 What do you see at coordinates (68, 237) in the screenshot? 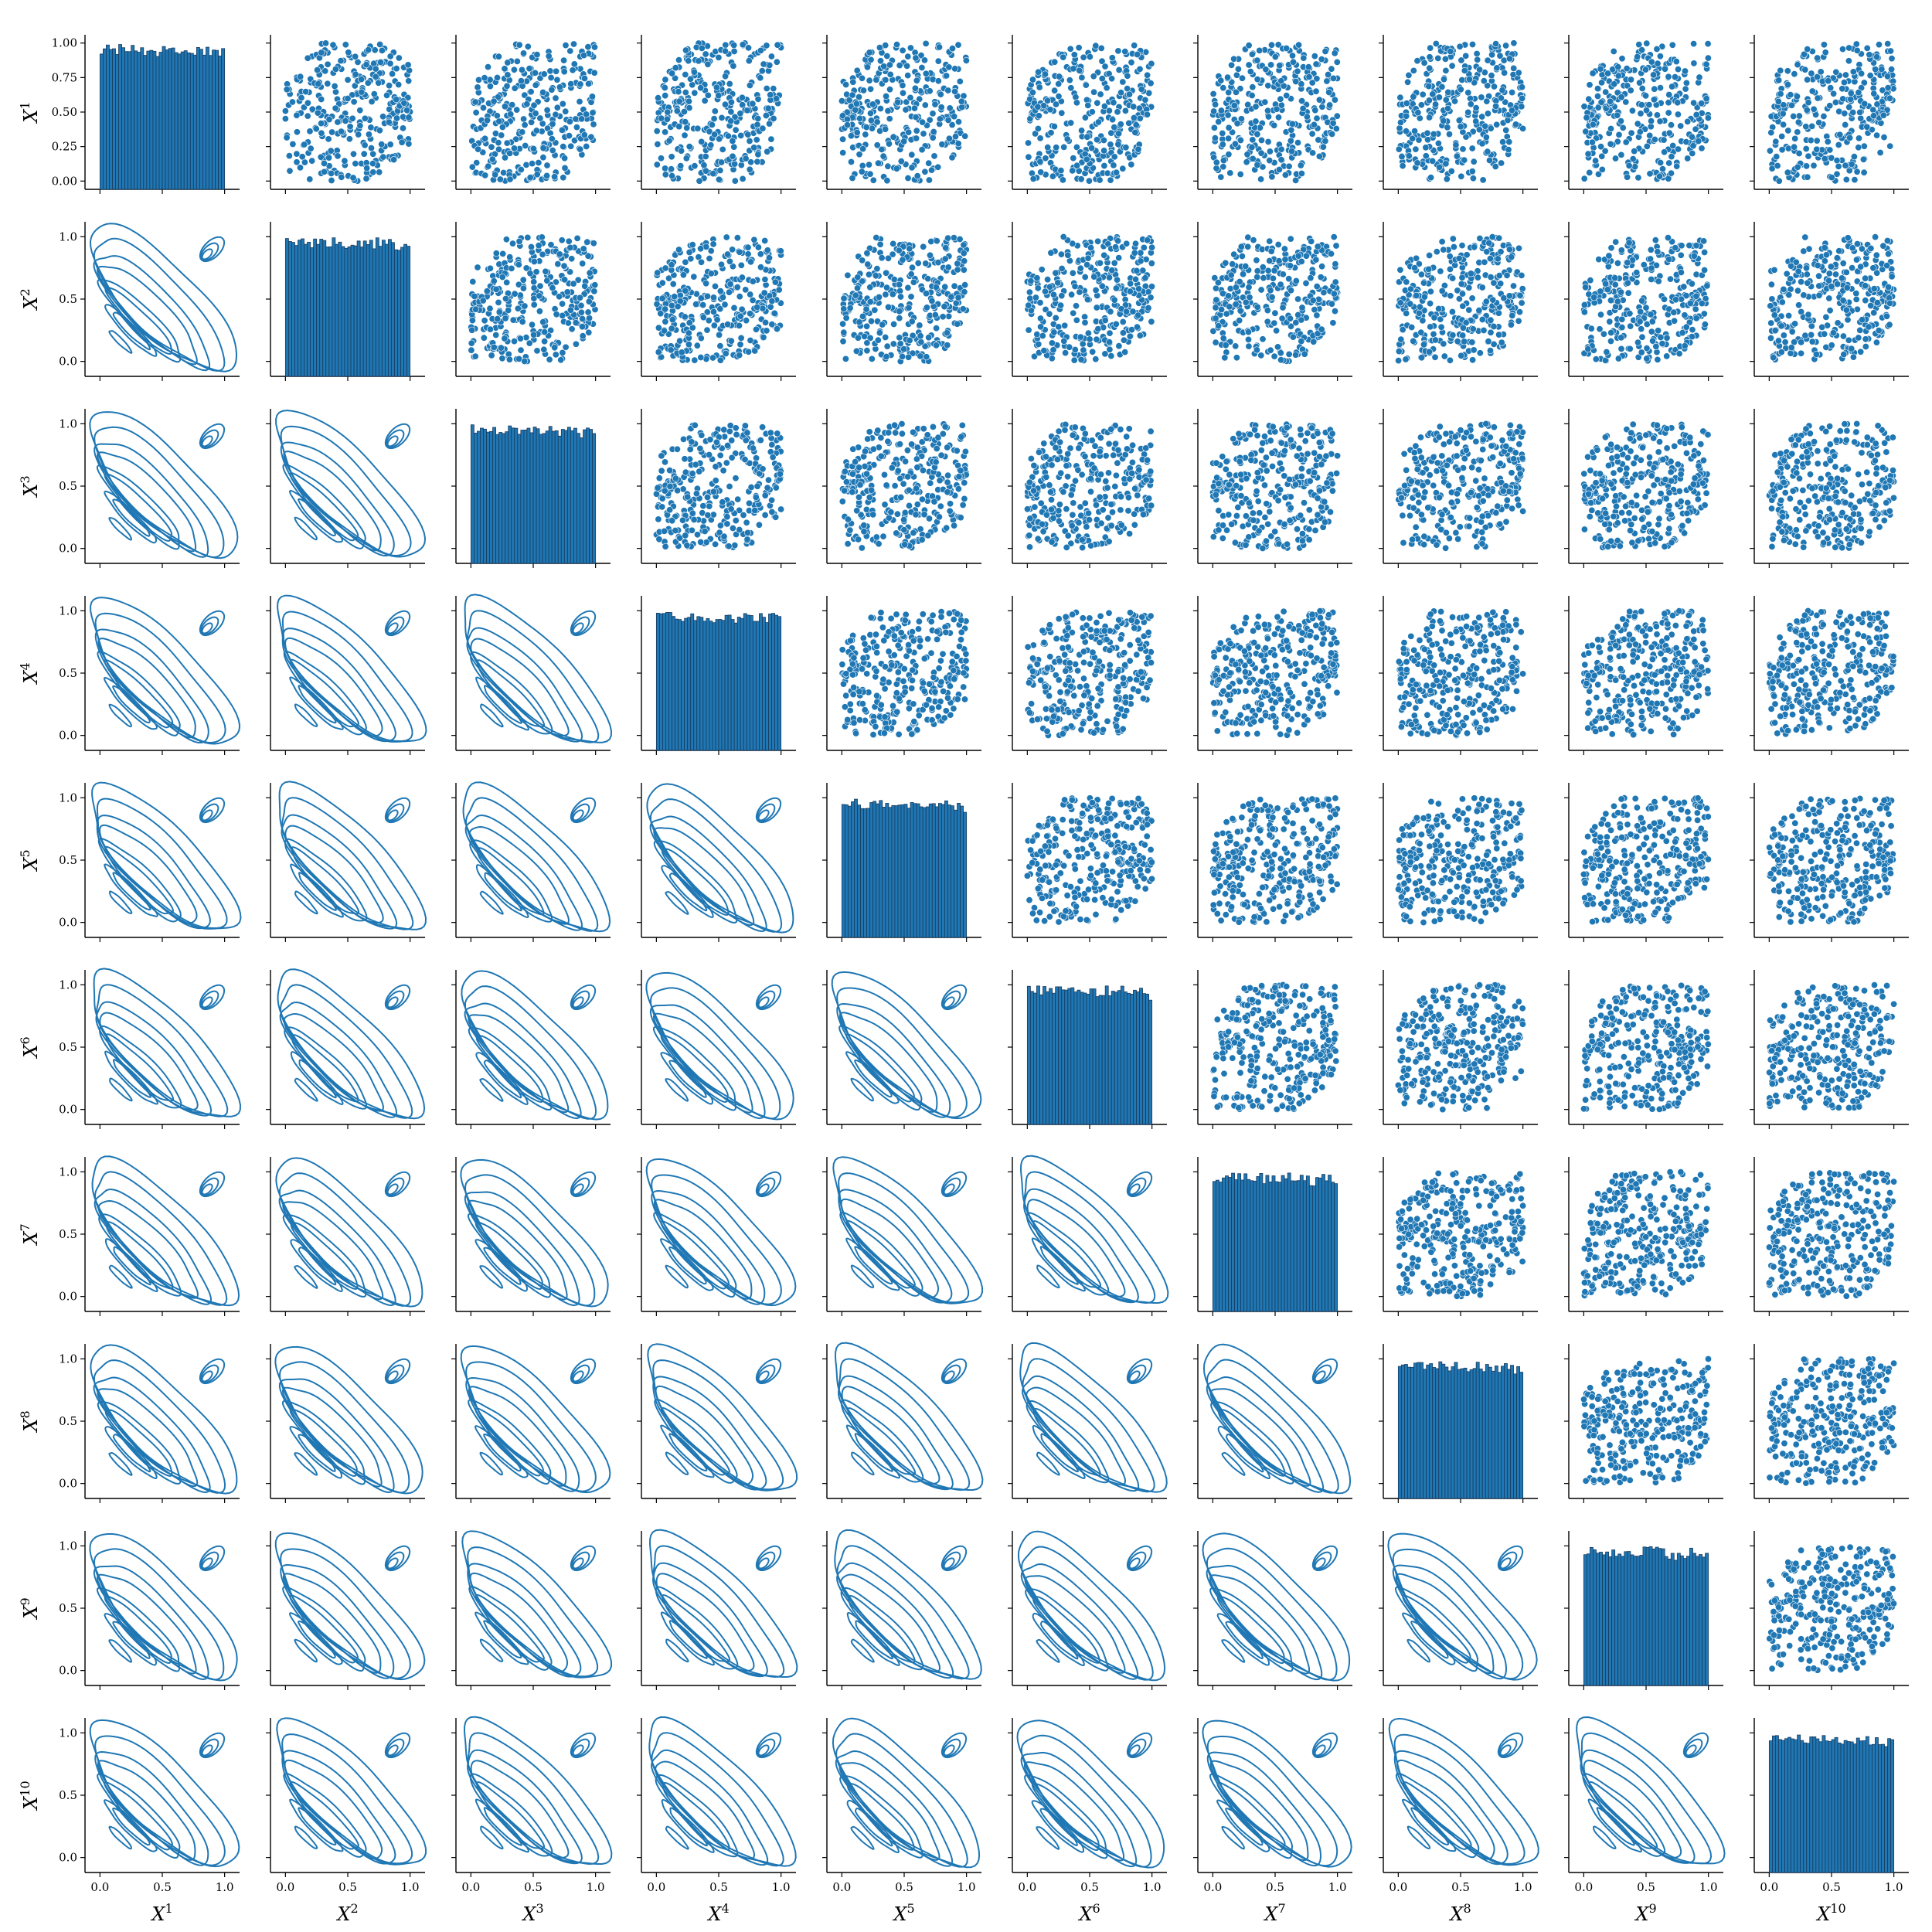
I see `y-tick-label: 1.0` at bounding box center [68, 237].